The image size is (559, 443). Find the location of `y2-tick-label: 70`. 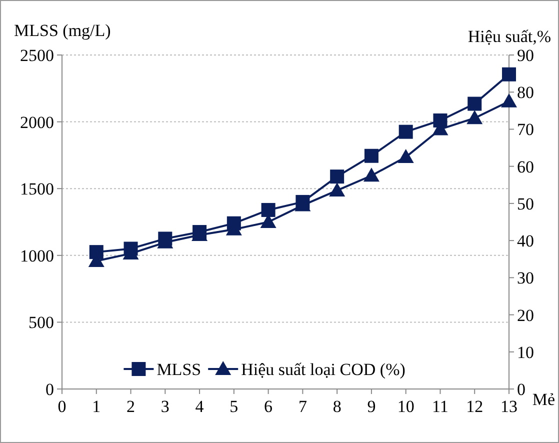

y2-tick-label: 70 is located at coordinates (525, 130).